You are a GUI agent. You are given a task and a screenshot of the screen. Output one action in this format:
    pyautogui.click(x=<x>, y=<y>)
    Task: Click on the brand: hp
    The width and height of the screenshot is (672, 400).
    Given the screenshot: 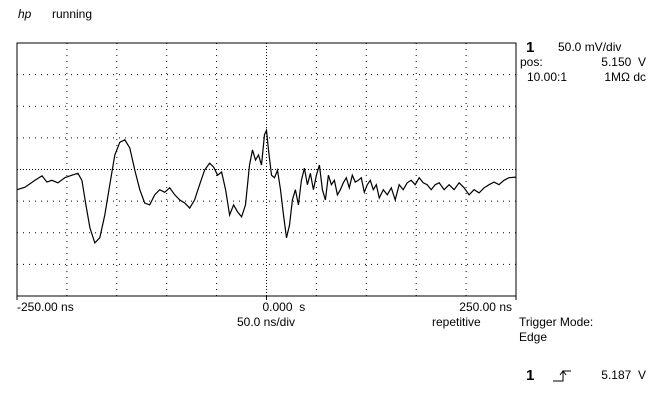 What is the action you would take?
    pyautogui.click(x=25, y=14)
    